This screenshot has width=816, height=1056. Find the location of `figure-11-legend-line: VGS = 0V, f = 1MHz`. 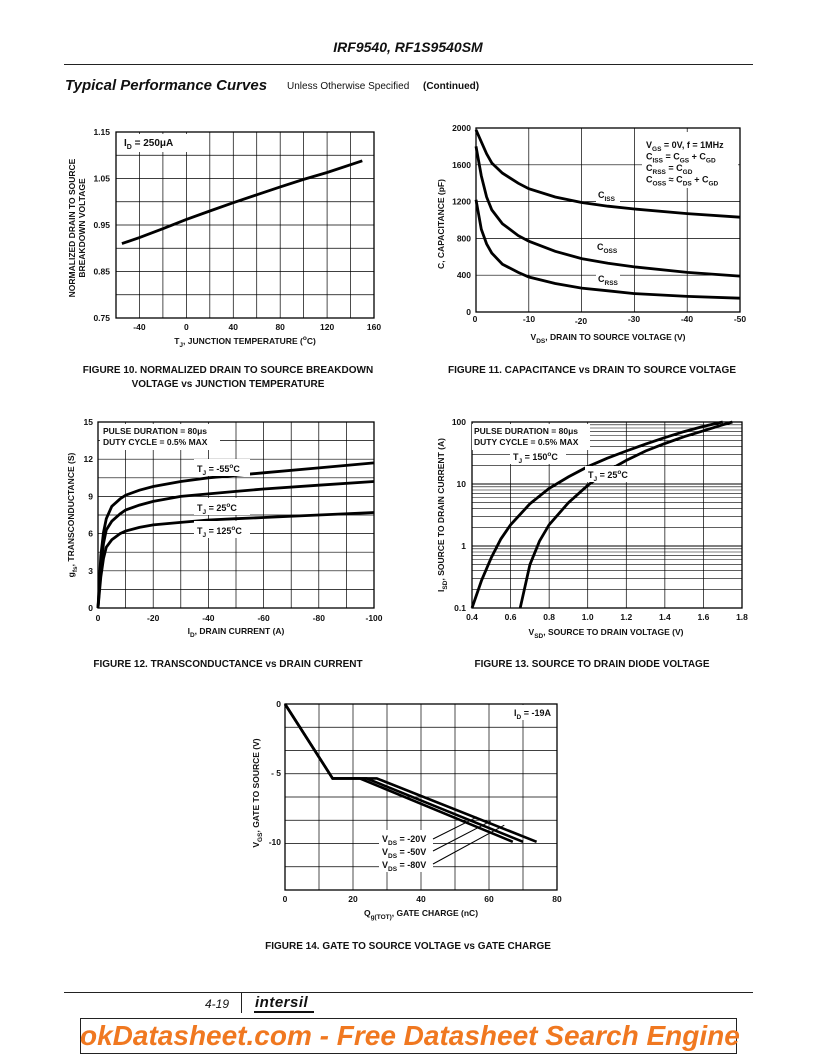

figure-11-legend-line: VGS = 0V, f = 1MHz is located at coordinates (685, 146).